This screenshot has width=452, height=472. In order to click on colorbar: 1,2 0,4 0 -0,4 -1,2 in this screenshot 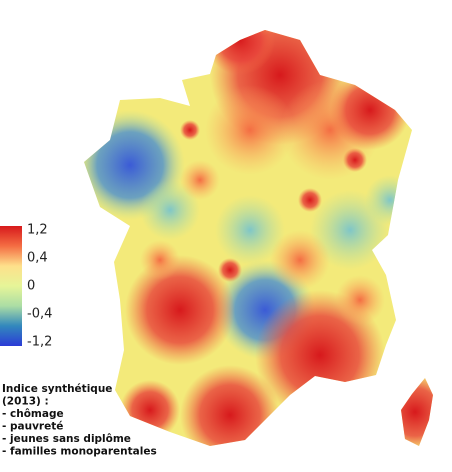, I will do `click(26, 286)`.